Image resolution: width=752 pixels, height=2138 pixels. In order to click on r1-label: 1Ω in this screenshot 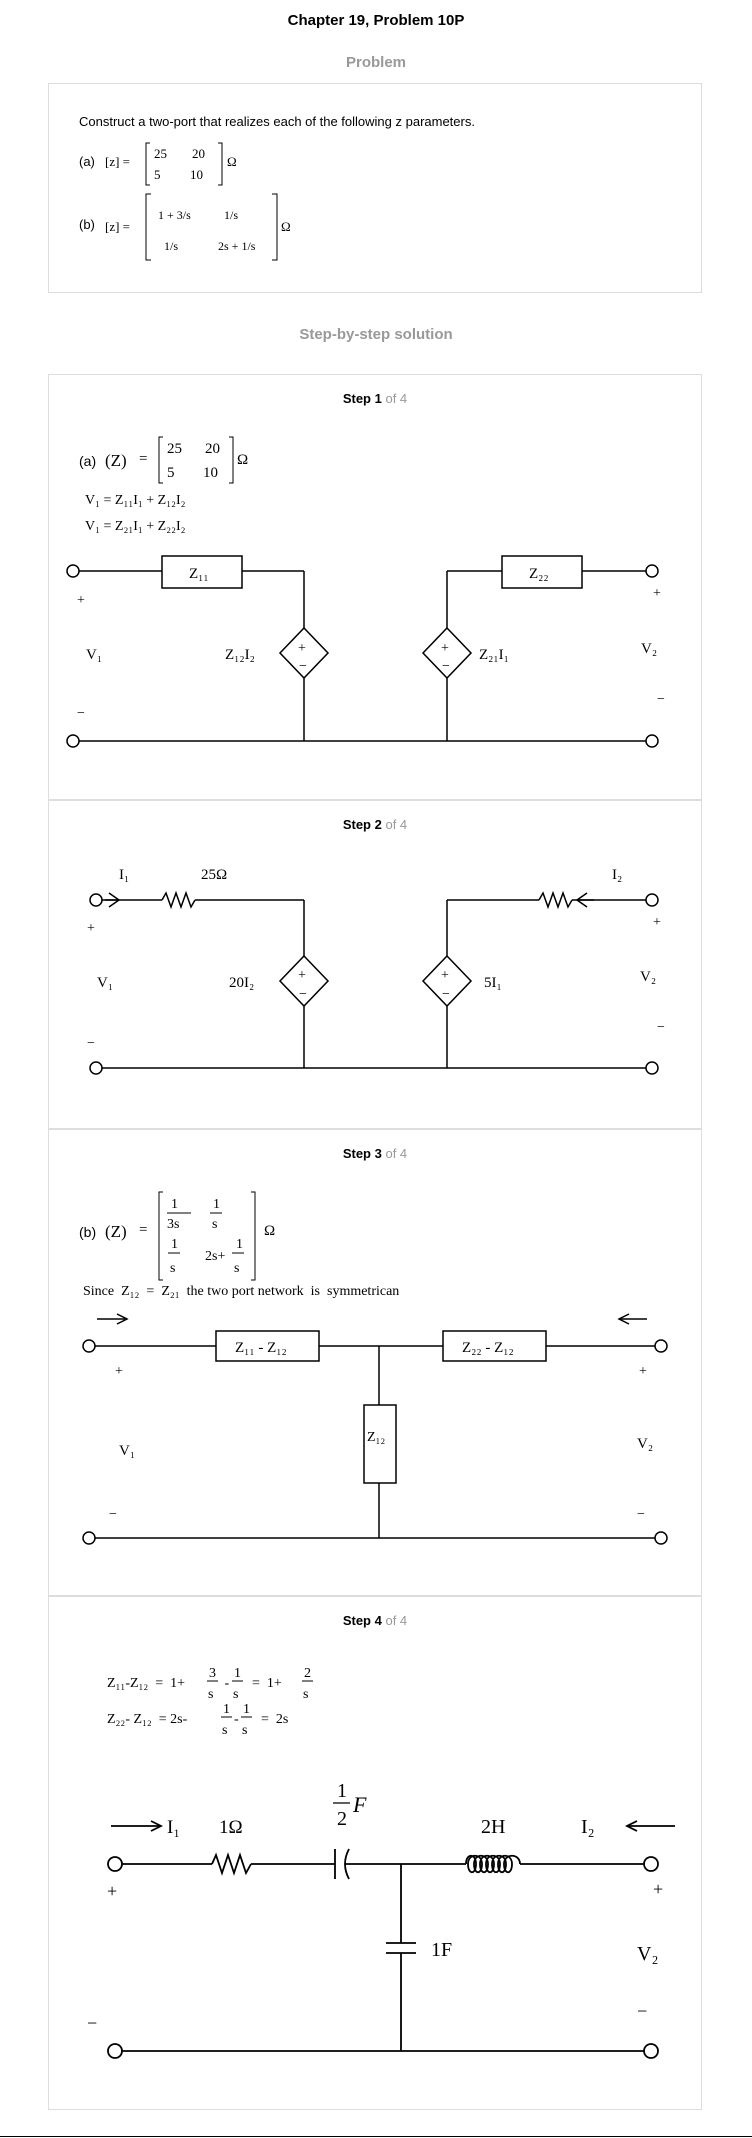, I will do `click(231, 1827)`.